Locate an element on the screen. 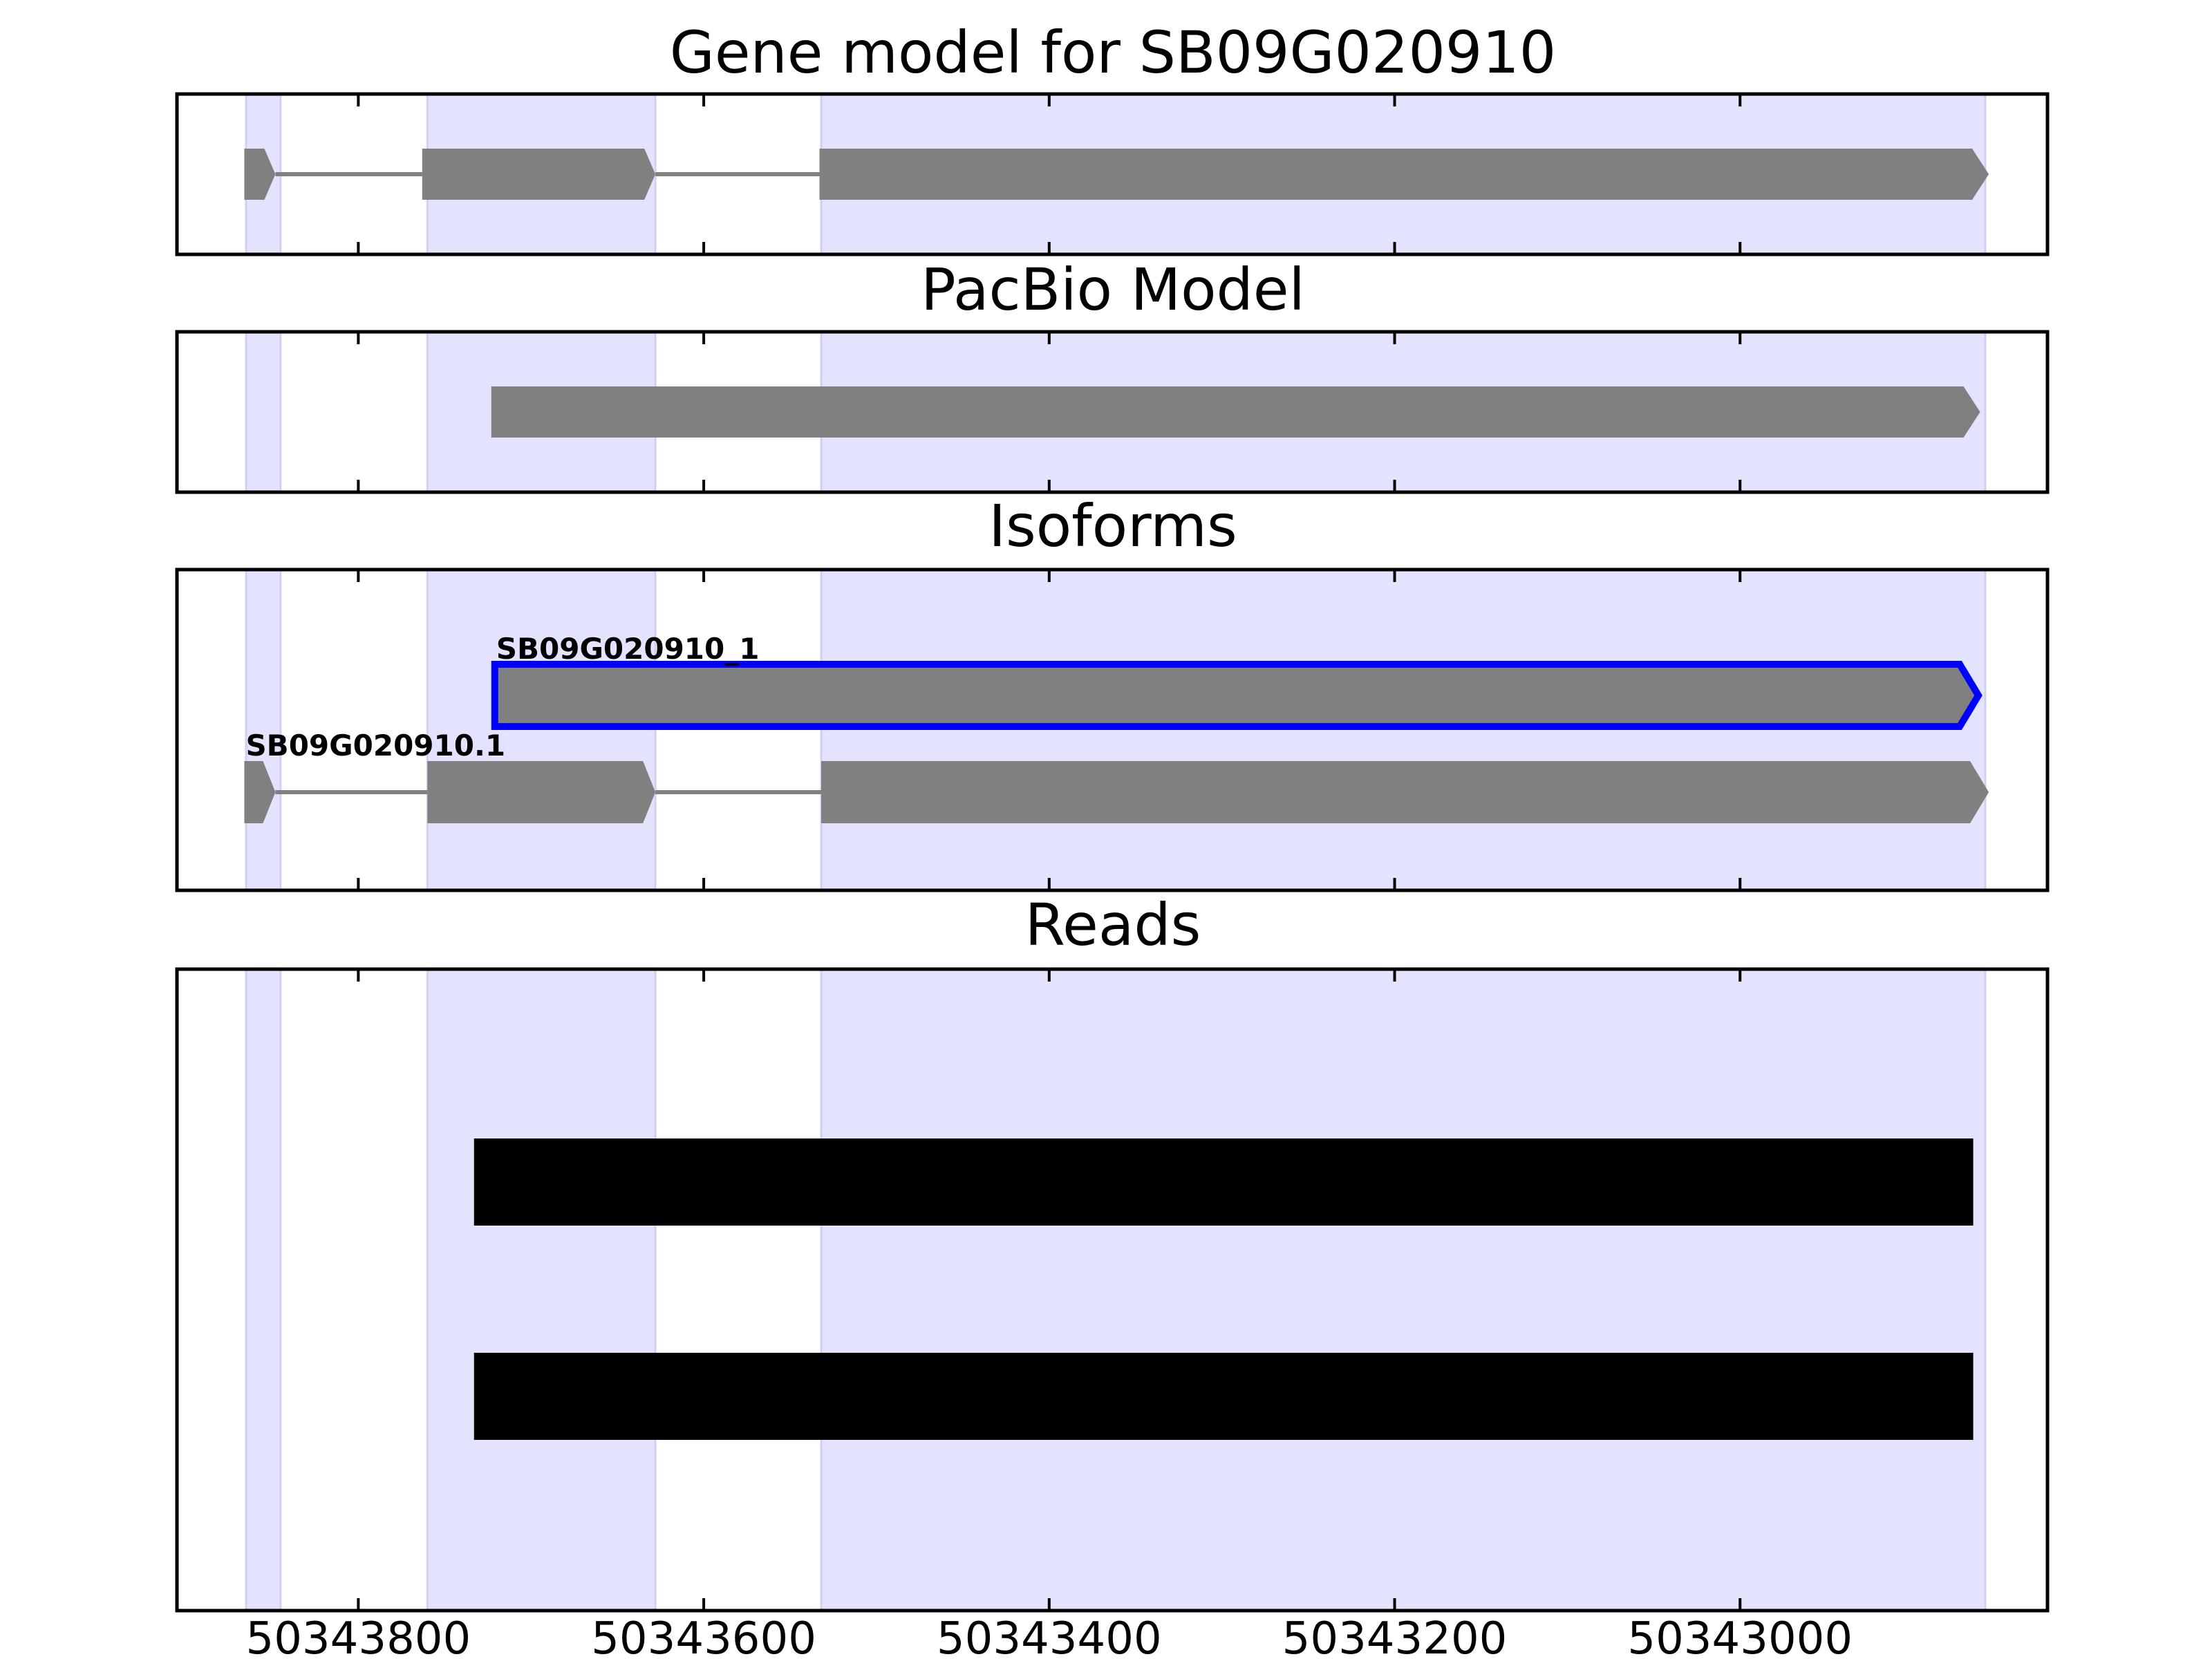 The width and height of the screenshot is (2212, 1659). x-tick-label: 50343200 is located at coordinates (1395, 1636).